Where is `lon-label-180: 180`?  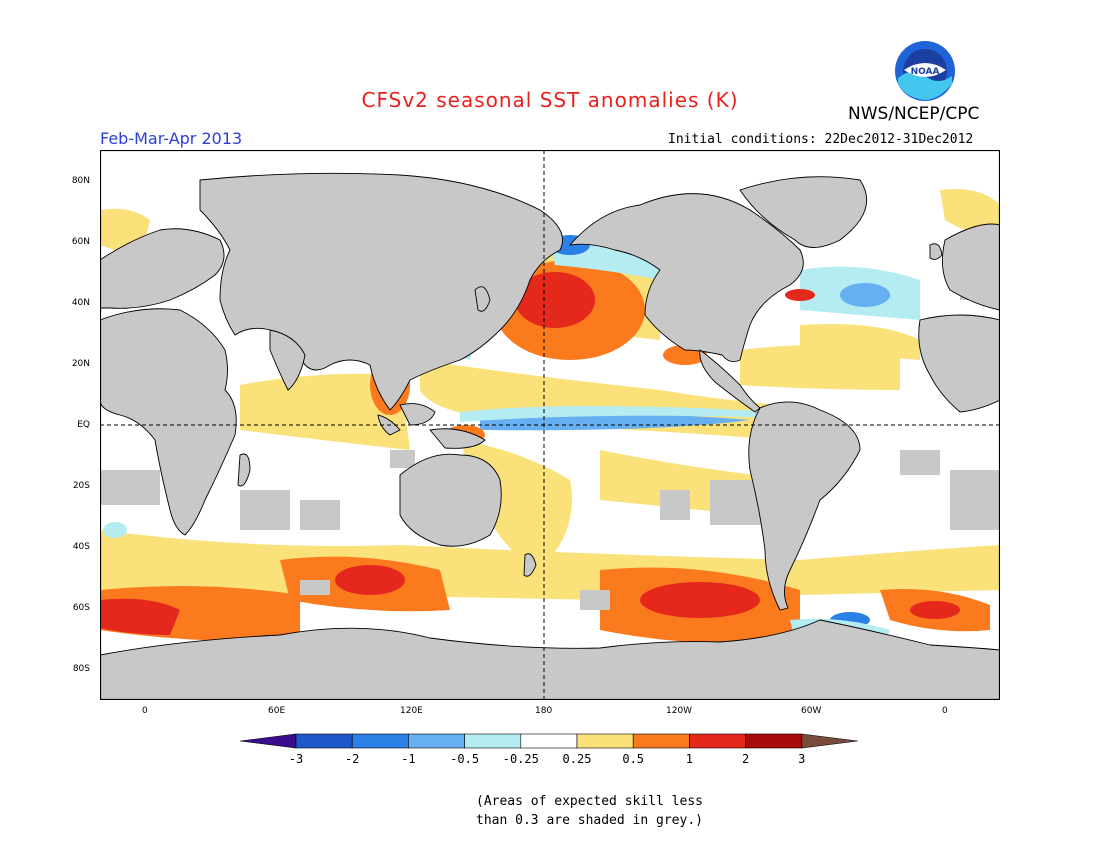
lon-label-180: 180 is located at coordinates (544, 711).